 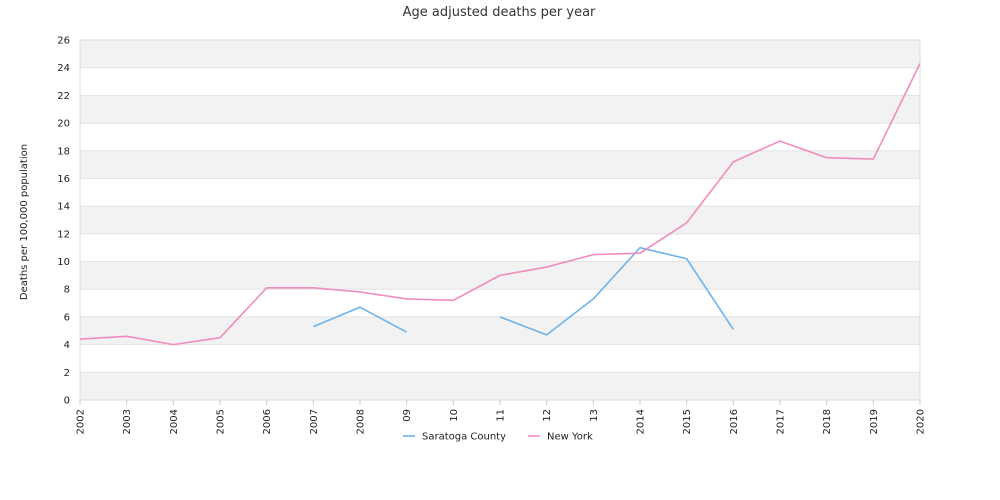 What do you see at coordinates (547, 415) in the screenshot?
I see `x-tick-label: 12` at bounding box center [547, 415].